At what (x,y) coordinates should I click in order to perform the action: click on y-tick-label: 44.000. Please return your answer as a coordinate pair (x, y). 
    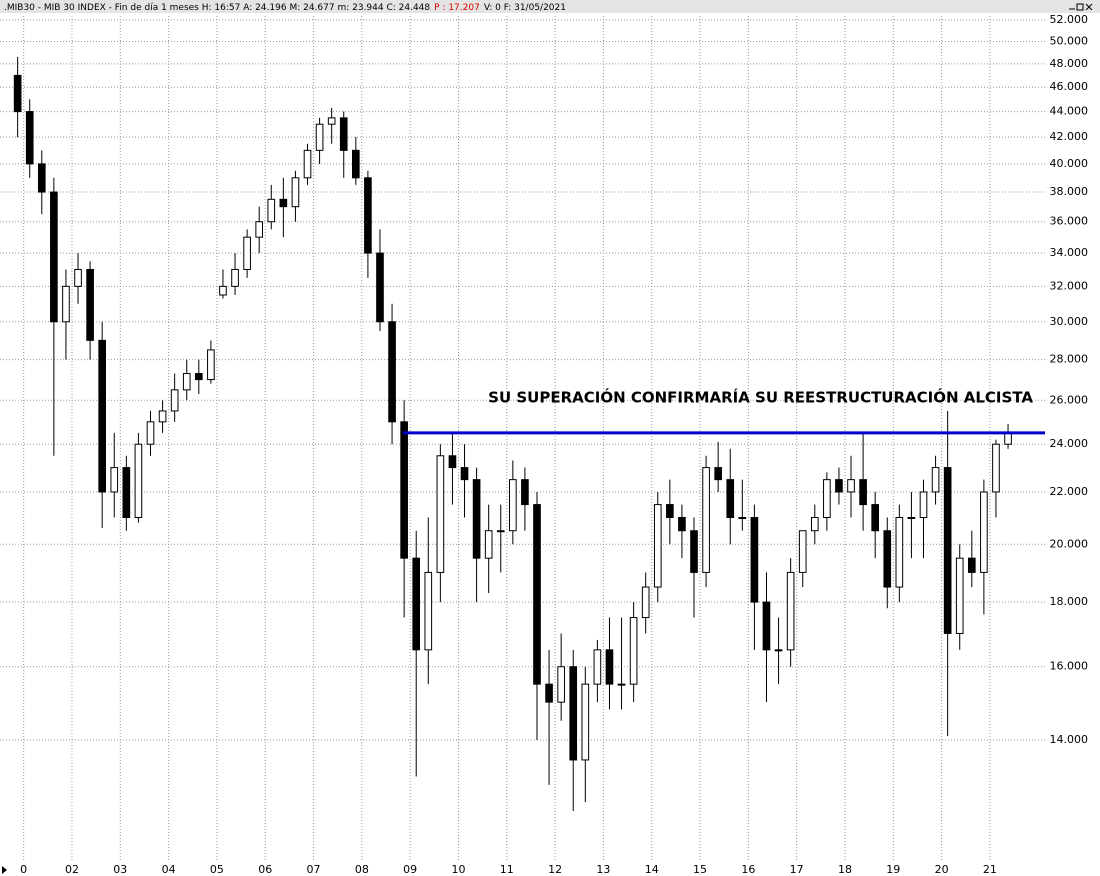
    Looking at the image, I should click on (1069, 111).